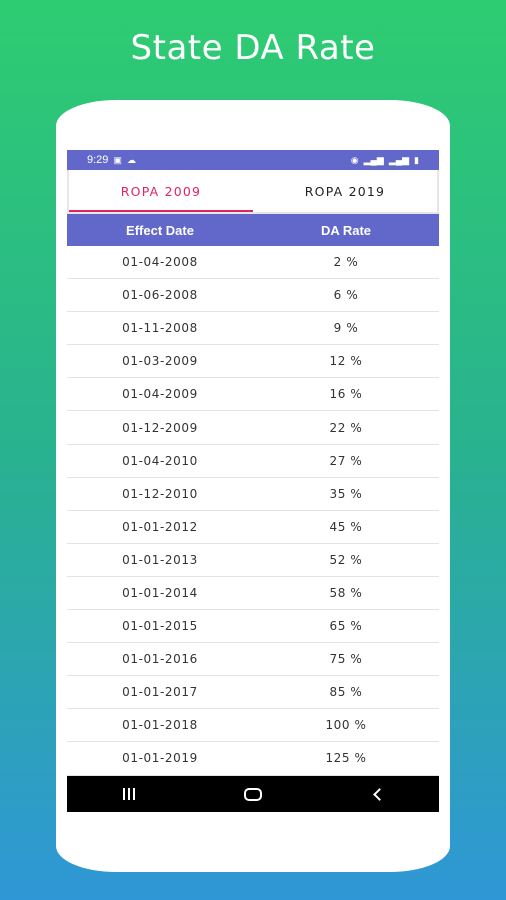 The height and width of the screenshot is (900, 506). I want to click on table-row: 01-01-2015 65 %, so click(253, 627).